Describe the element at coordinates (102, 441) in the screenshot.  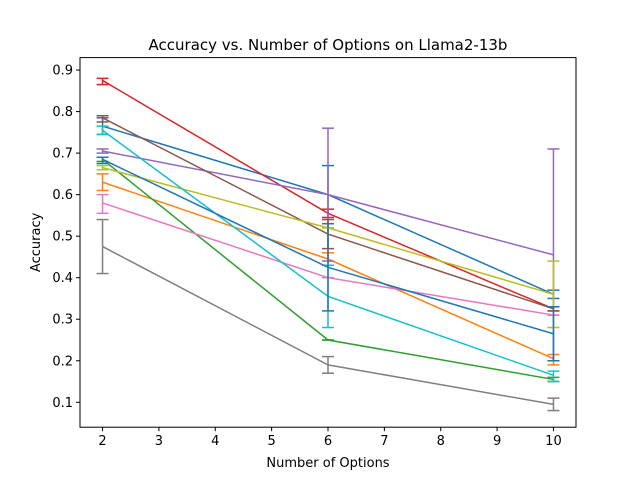
I see `x-tick-label: 2` at that location.